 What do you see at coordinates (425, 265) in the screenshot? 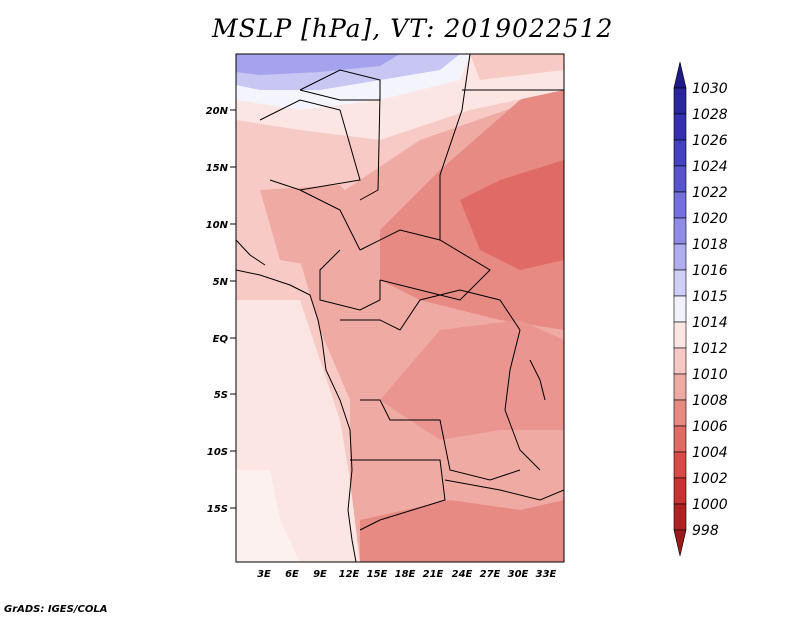
I see `border-car` at bounding box center [425, 265].